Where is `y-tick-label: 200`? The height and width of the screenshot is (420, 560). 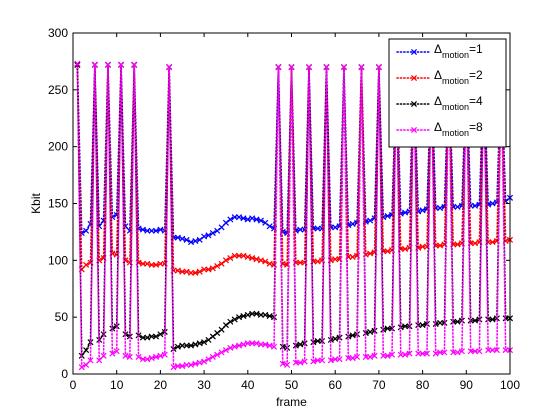
y-tick-label: 200 is located at coordinates (58, 147).